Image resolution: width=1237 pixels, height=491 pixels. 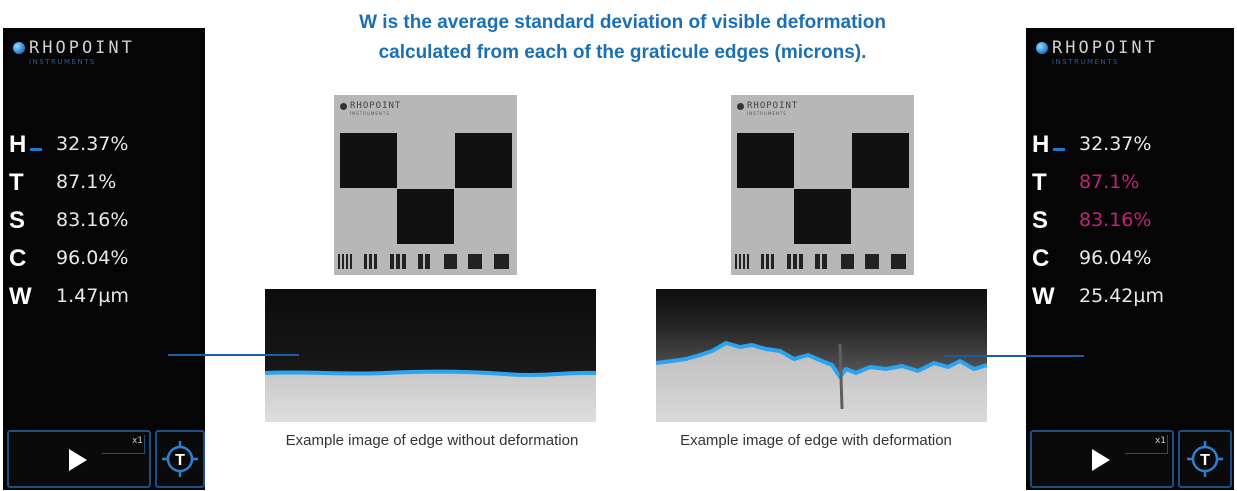 I want to click on reading-value-highlighted: 87.1%, so click(x=1109, y=182).